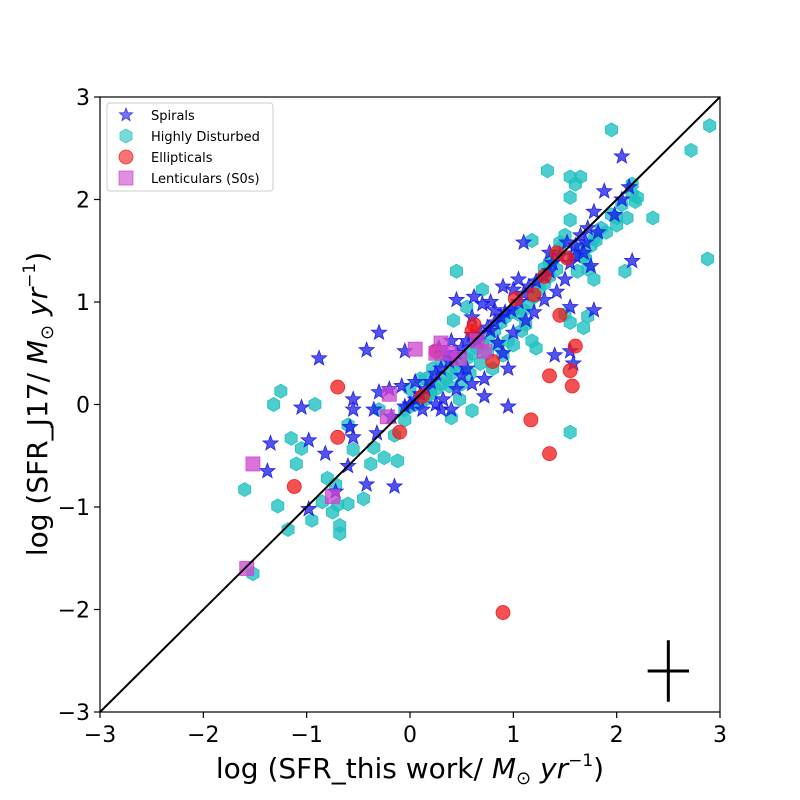  I want to click on y-axis-ticks: −3 −2 −1 0 1 2 3, so click(79, 406).